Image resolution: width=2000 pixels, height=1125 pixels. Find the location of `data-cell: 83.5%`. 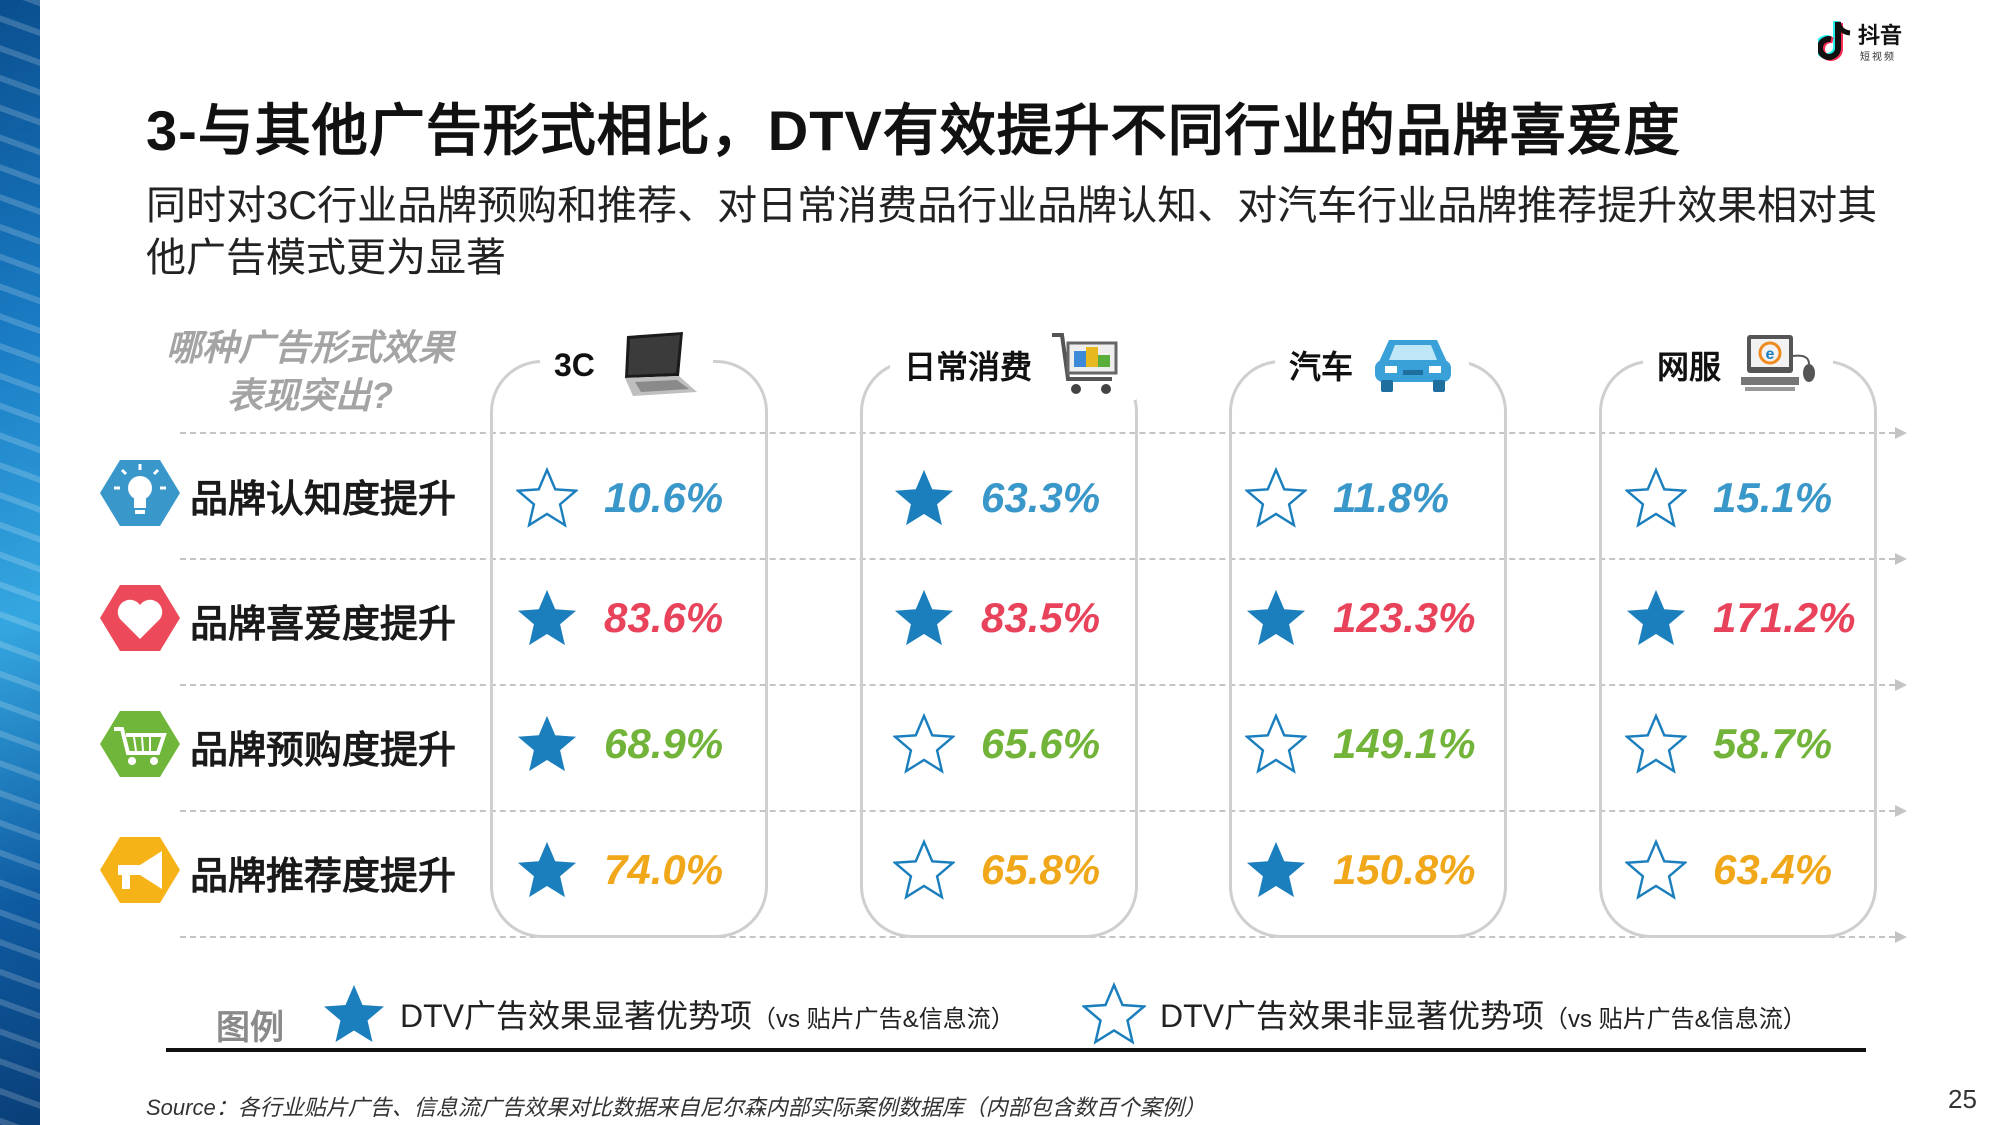

data-cell: 83.5% is located at coordinates (996, 618).